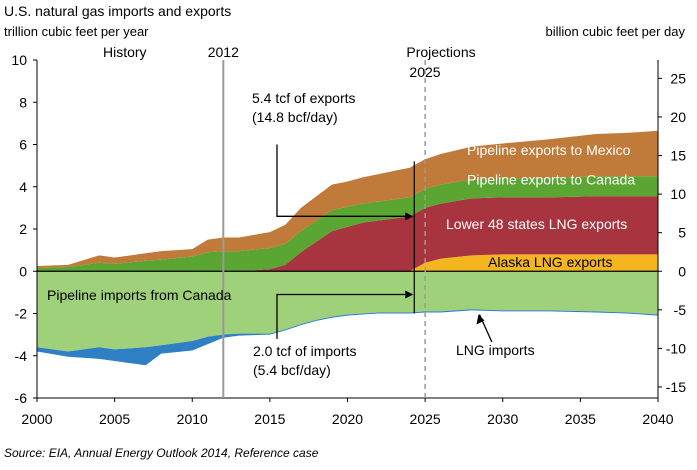  What do you see at coordinates (295, 117) in the screenshot?
I see `exports-callout-line2: (14.8 bcf/day)` at bounding box center [295, 117].